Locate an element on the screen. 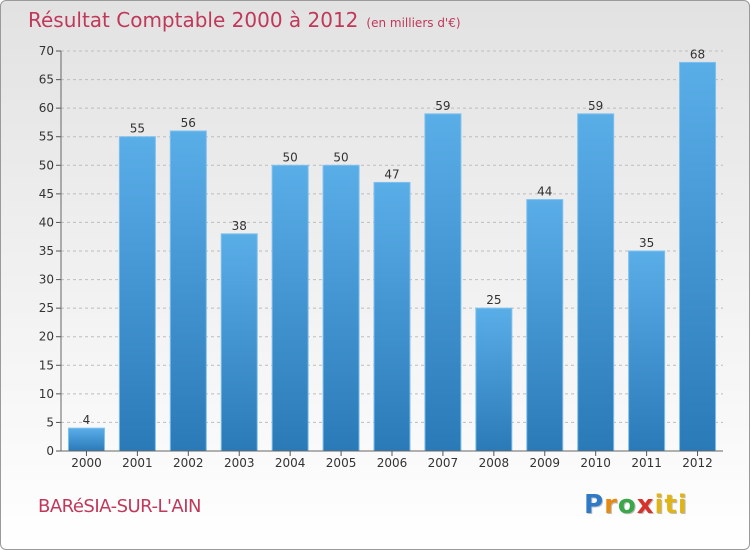  y-tick-label: 15 is located at coordinates (46, 365).